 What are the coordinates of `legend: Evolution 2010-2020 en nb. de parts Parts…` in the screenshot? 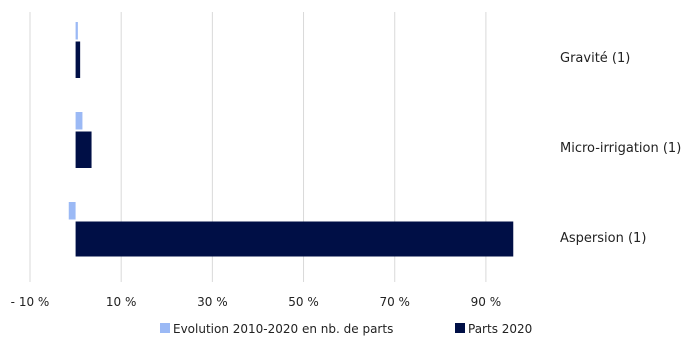 It's located at (346, 329).